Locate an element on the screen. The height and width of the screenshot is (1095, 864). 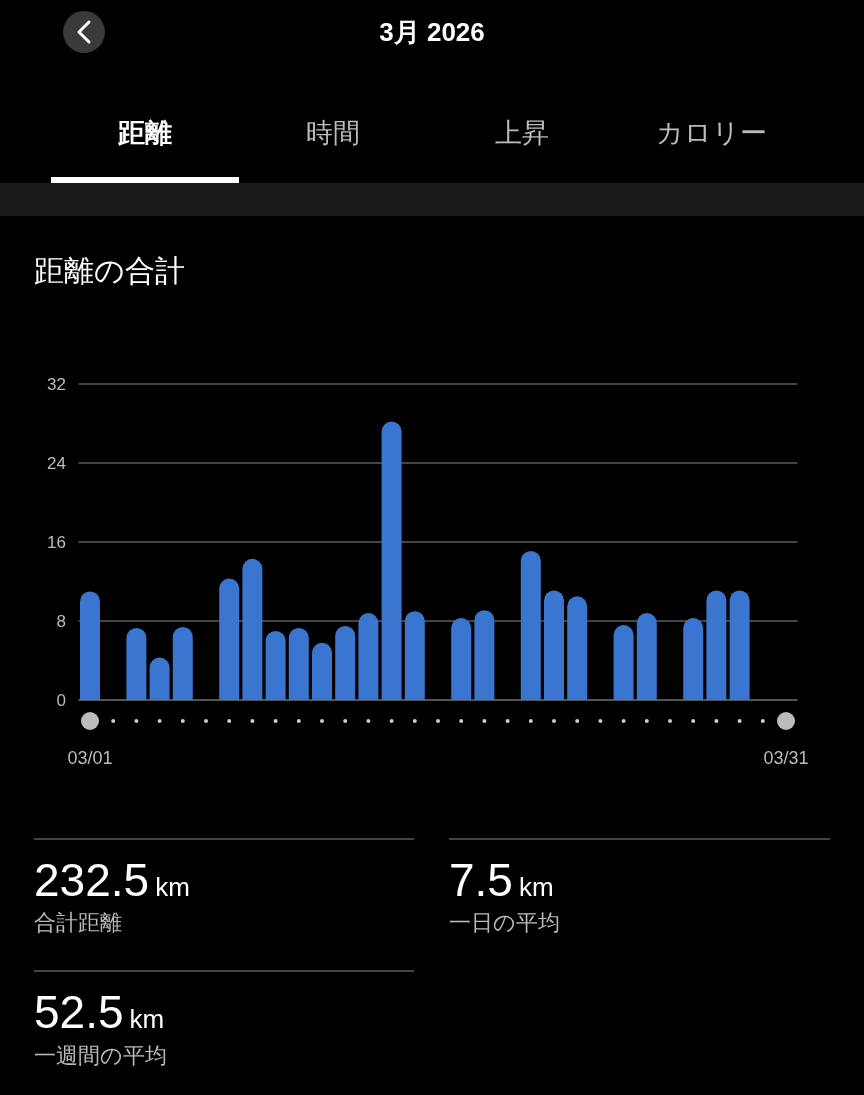
y-tick-label: 16 is located at coordinates (56, 542).